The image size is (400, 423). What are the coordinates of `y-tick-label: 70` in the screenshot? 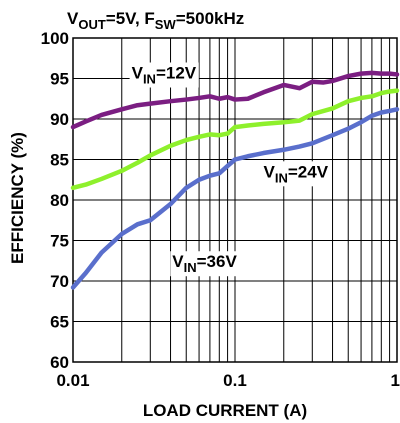 It's located at (59, 281).